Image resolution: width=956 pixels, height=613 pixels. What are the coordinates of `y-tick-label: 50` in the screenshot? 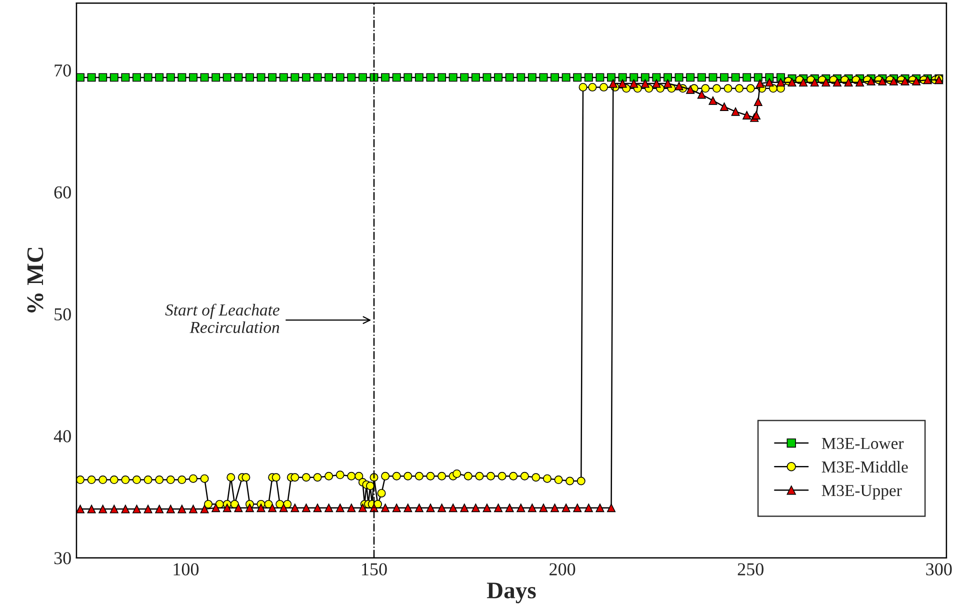 It's located at (62, 314).